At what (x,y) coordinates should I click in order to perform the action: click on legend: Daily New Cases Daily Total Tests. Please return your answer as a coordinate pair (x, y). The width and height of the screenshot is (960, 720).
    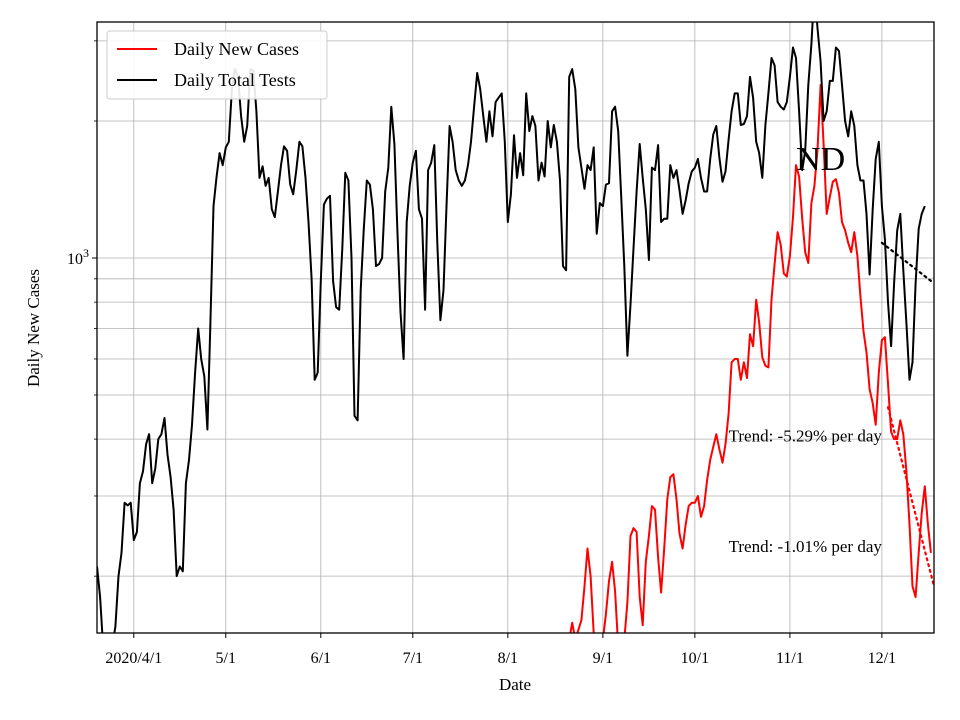
    Looking at the image, I should click on (217, 65).